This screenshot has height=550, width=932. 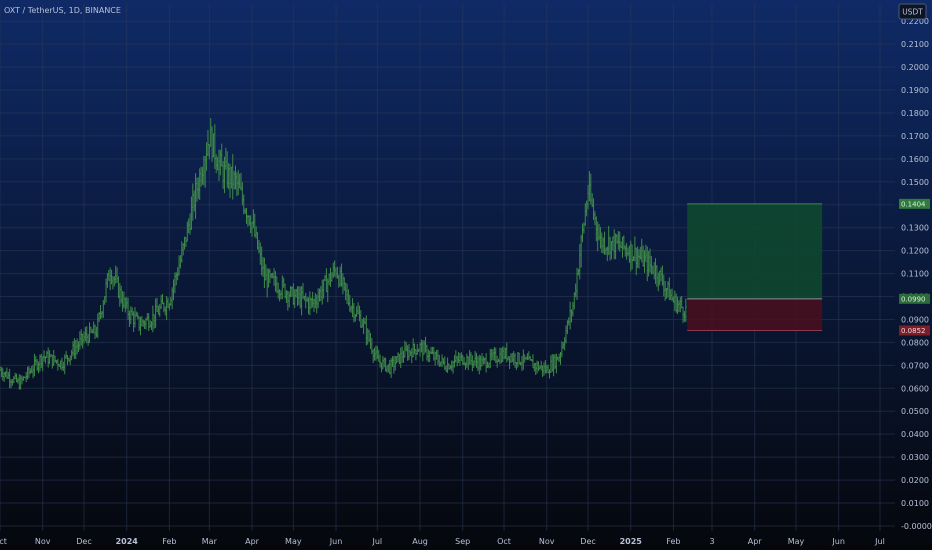 What do you see at coordinates (915, 342) in the screenshot?
I see `y-tick-label: 0.0800` at bounding box center [915, 342].